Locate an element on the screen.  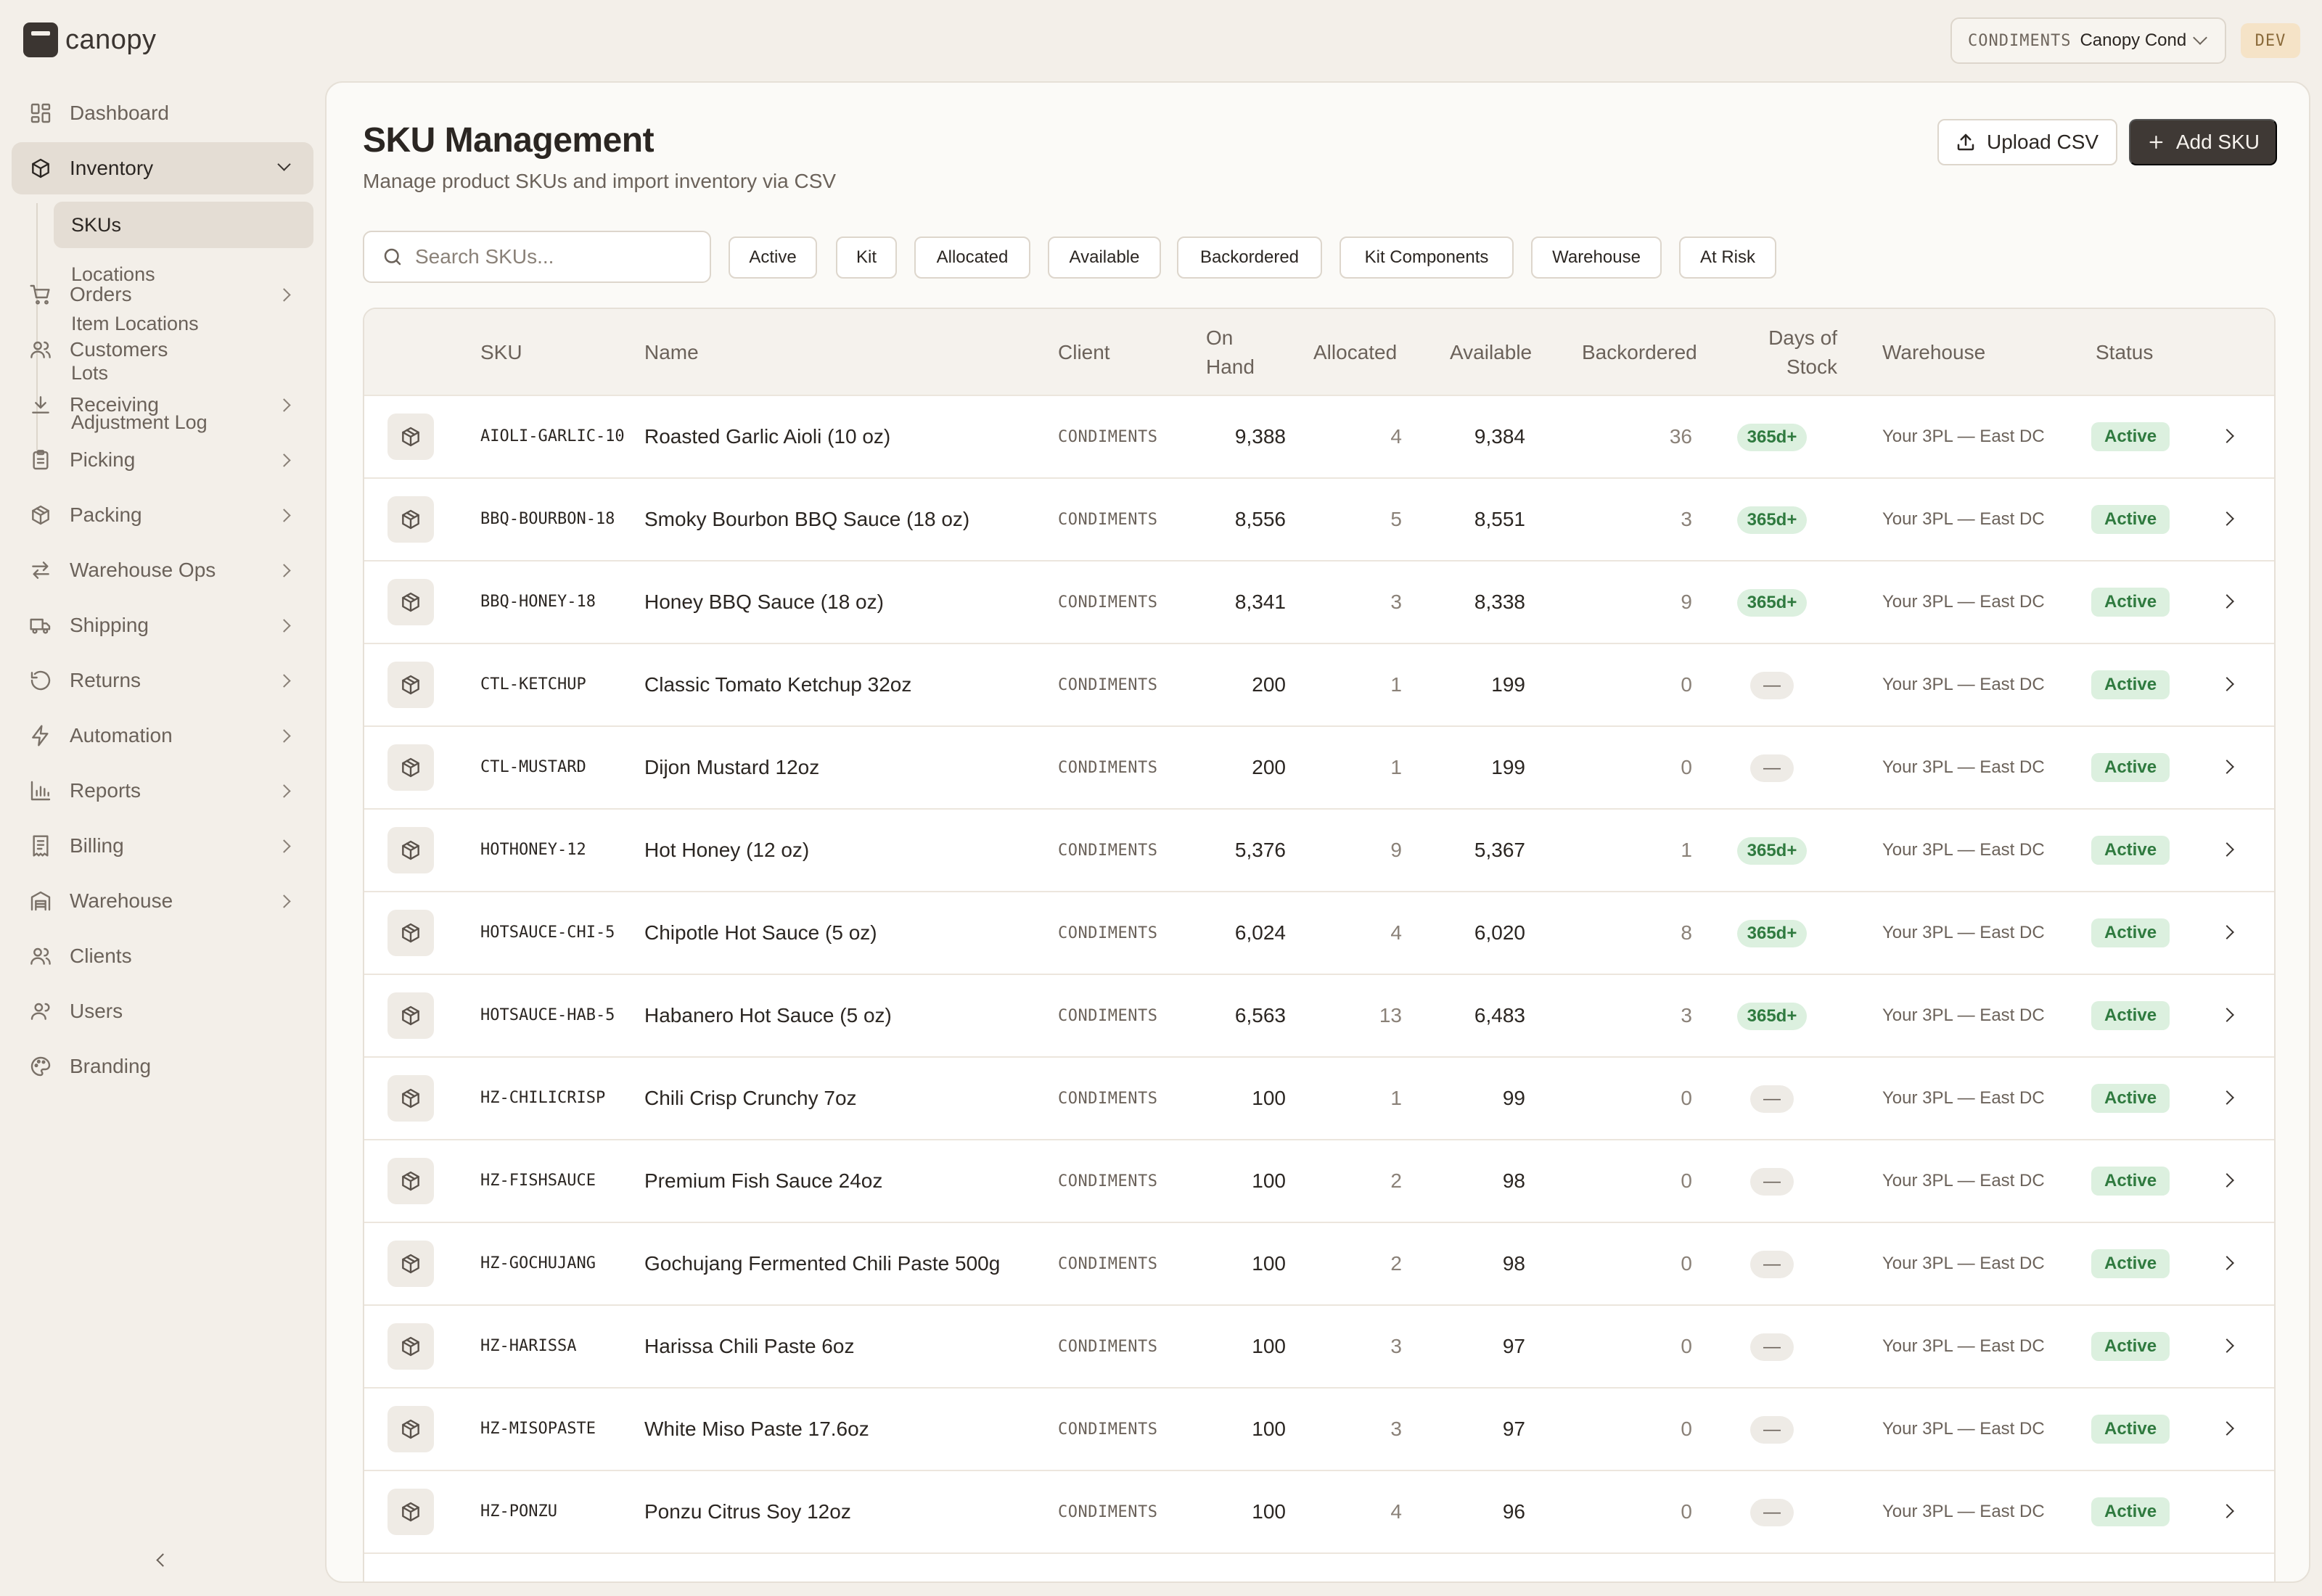
col-header-client: Client is located at coordinates (1084, 352).